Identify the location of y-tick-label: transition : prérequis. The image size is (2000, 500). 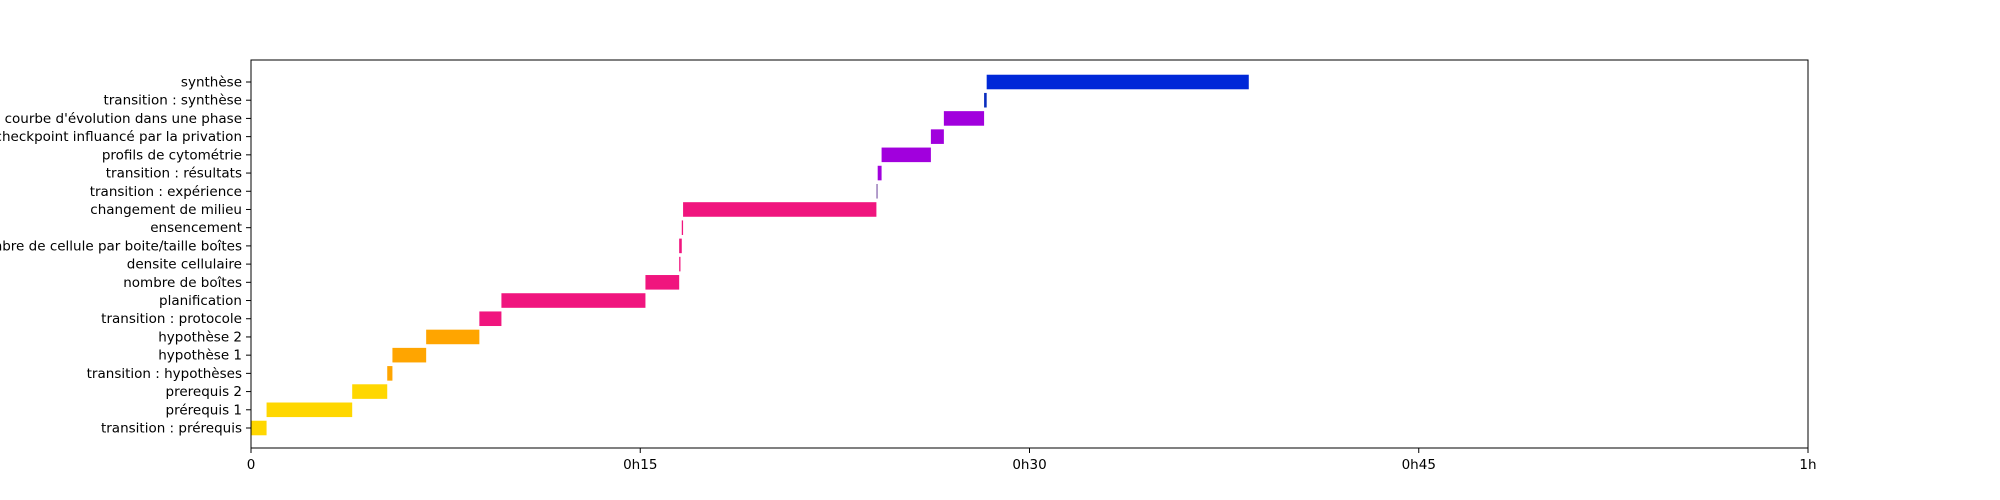
(171, 429).